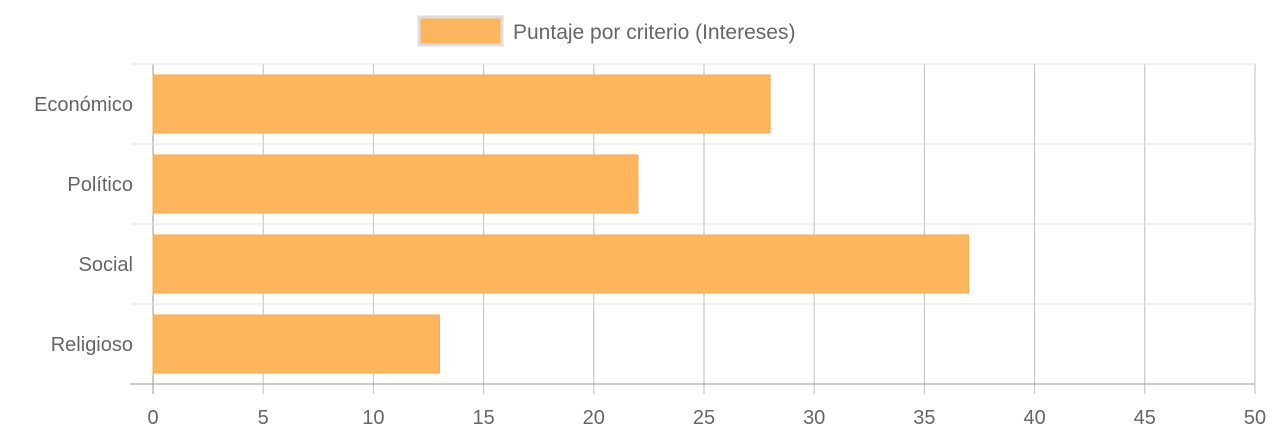  What do you see at coordinates (106, 265) in the screenshot?
I see `category-label: Social` at bounding box center [106, 265].